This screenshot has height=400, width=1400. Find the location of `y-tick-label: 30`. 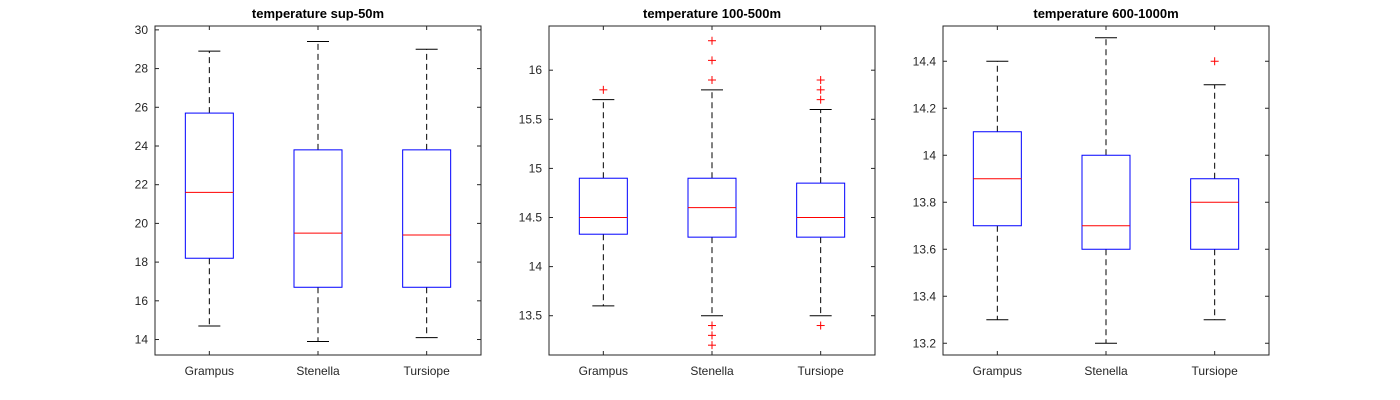

y-tick-label: 30 is located at coordinates (142, 30).